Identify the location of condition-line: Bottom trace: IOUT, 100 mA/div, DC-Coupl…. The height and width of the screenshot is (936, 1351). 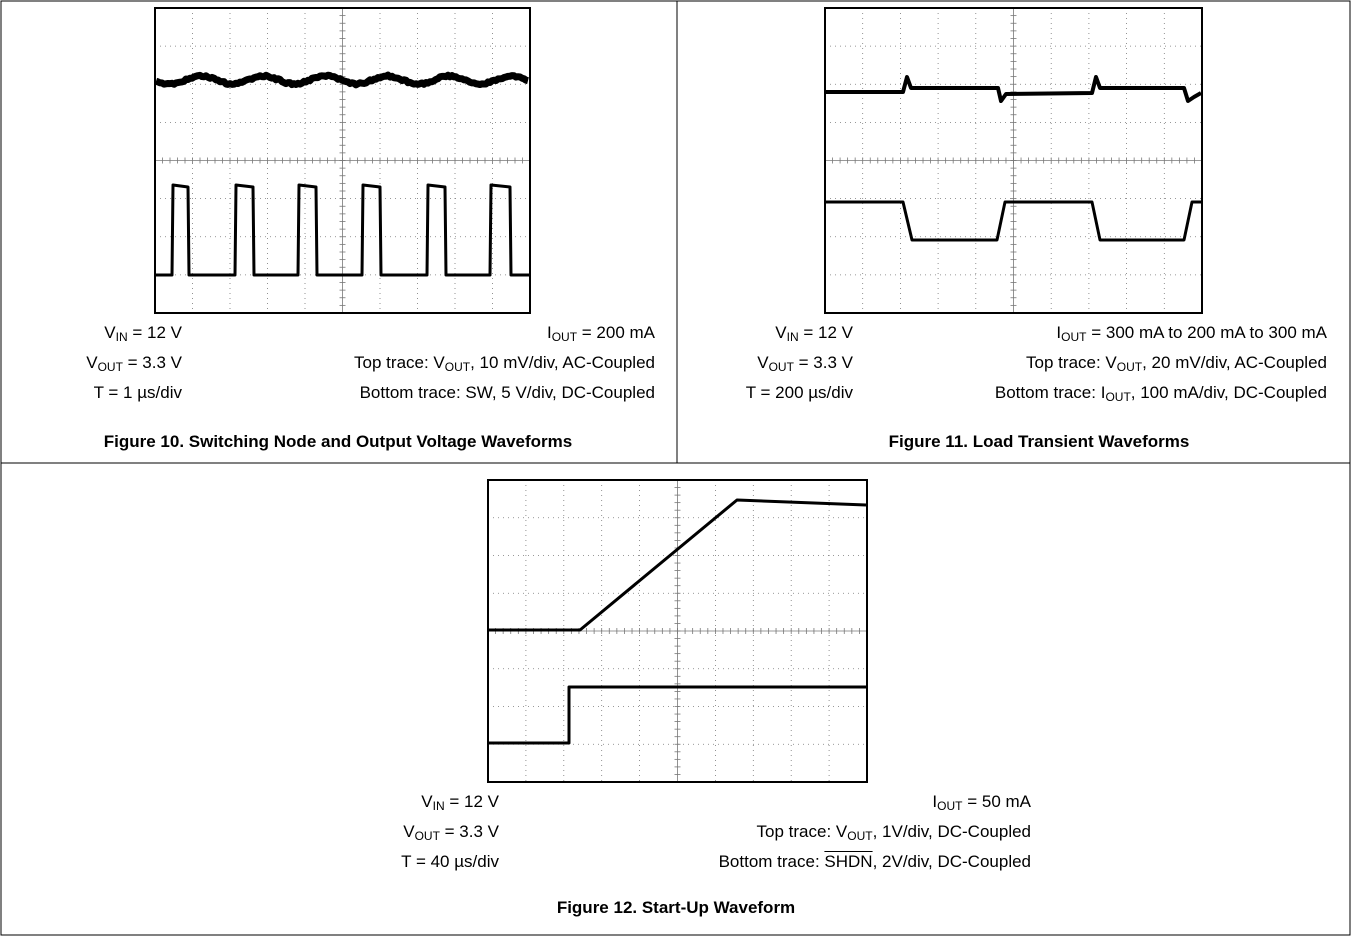
(1161, 393).